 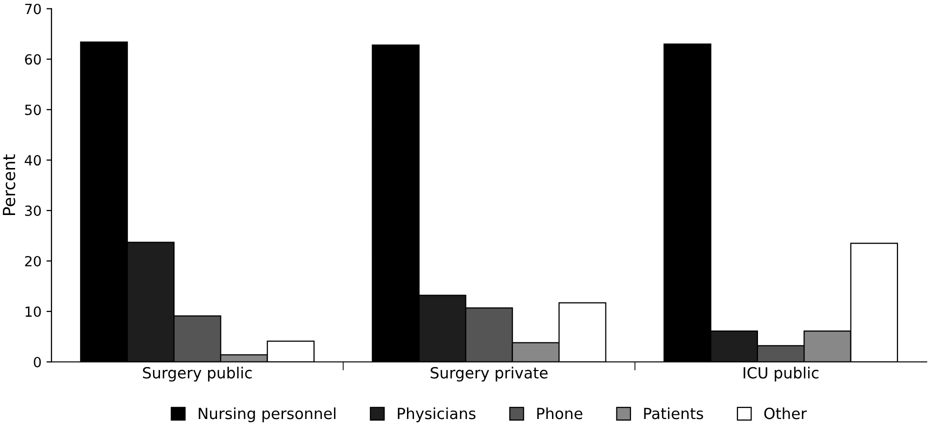 What do you see at coordinates (781, 374) in the screenshot?
I see `x-tick-label: ICU public` at bounding box center [781, 374].